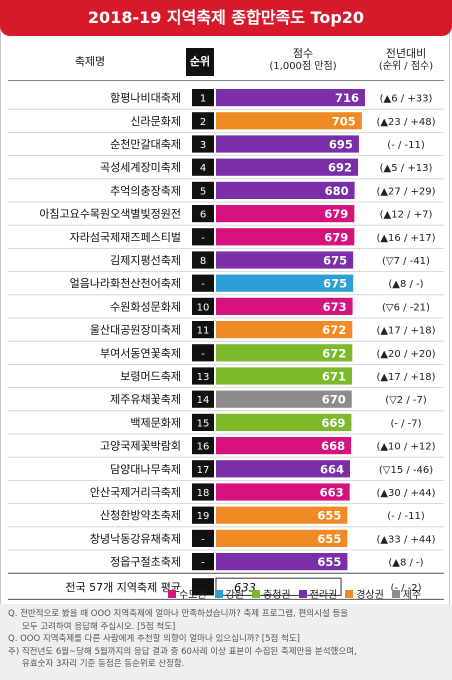  Describe the element at coordinates (203, 587) in the screenshot. I see `average-rank-box` at that location.